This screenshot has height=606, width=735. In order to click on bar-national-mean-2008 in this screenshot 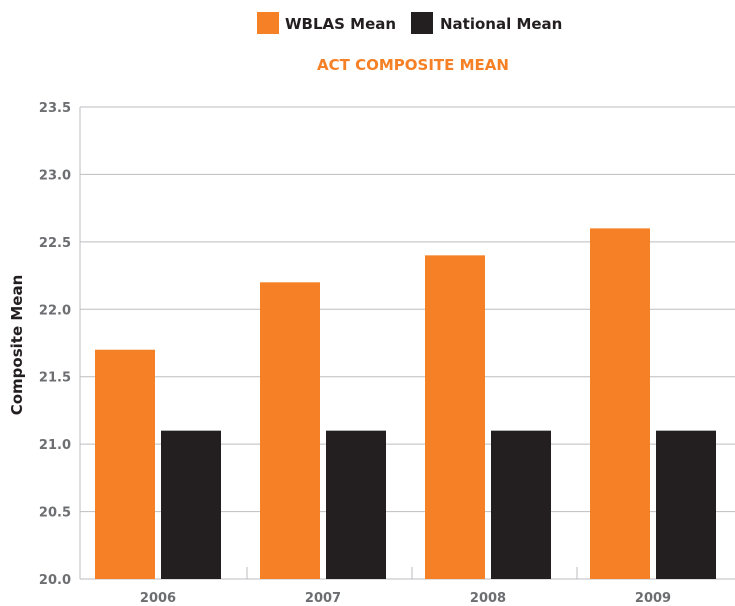, I will do `click(521, 504)`.